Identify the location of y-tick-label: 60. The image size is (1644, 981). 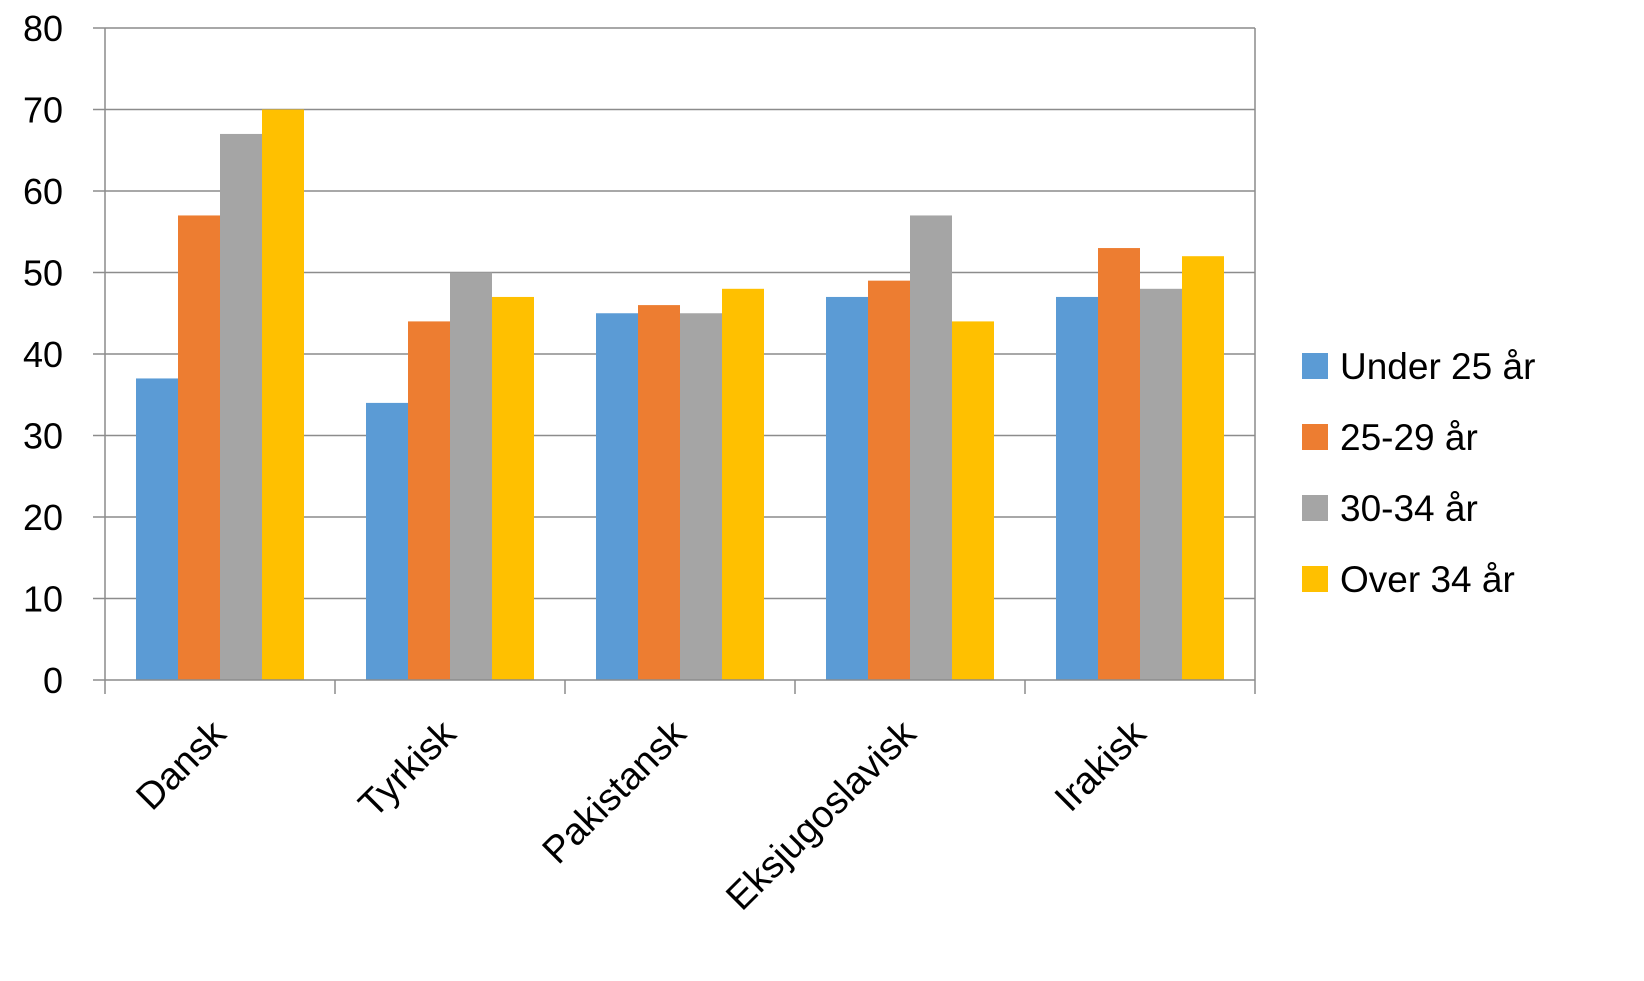
(43, 191).